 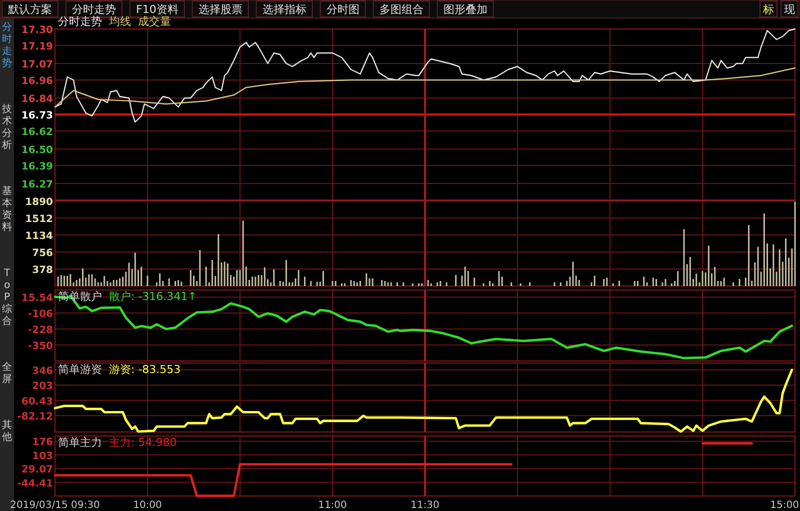 I want to click on y-tick-label: 756, so click(x=43, y=253).